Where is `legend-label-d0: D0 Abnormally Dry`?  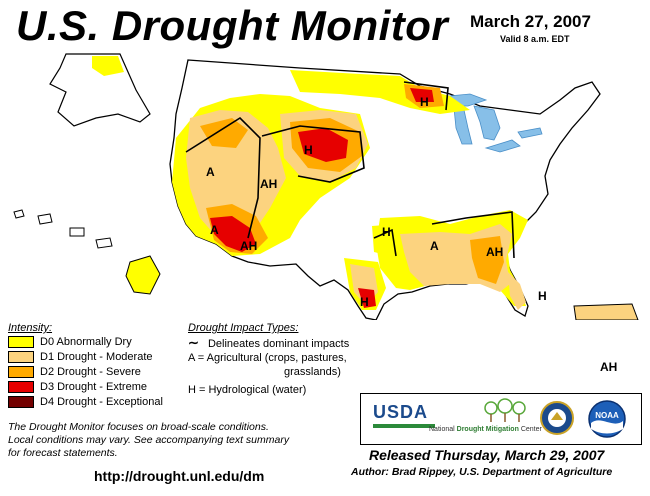 legend-label-d0: D0 Abnormally Dry is located at coordinates (86, 341).